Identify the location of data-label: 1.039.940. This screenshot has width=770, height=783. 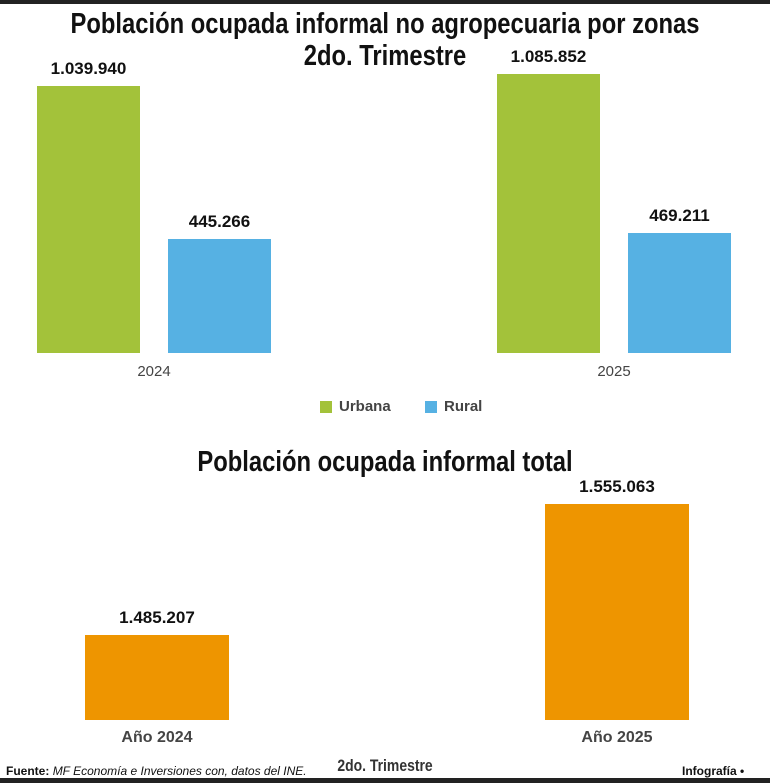
(88, 68).